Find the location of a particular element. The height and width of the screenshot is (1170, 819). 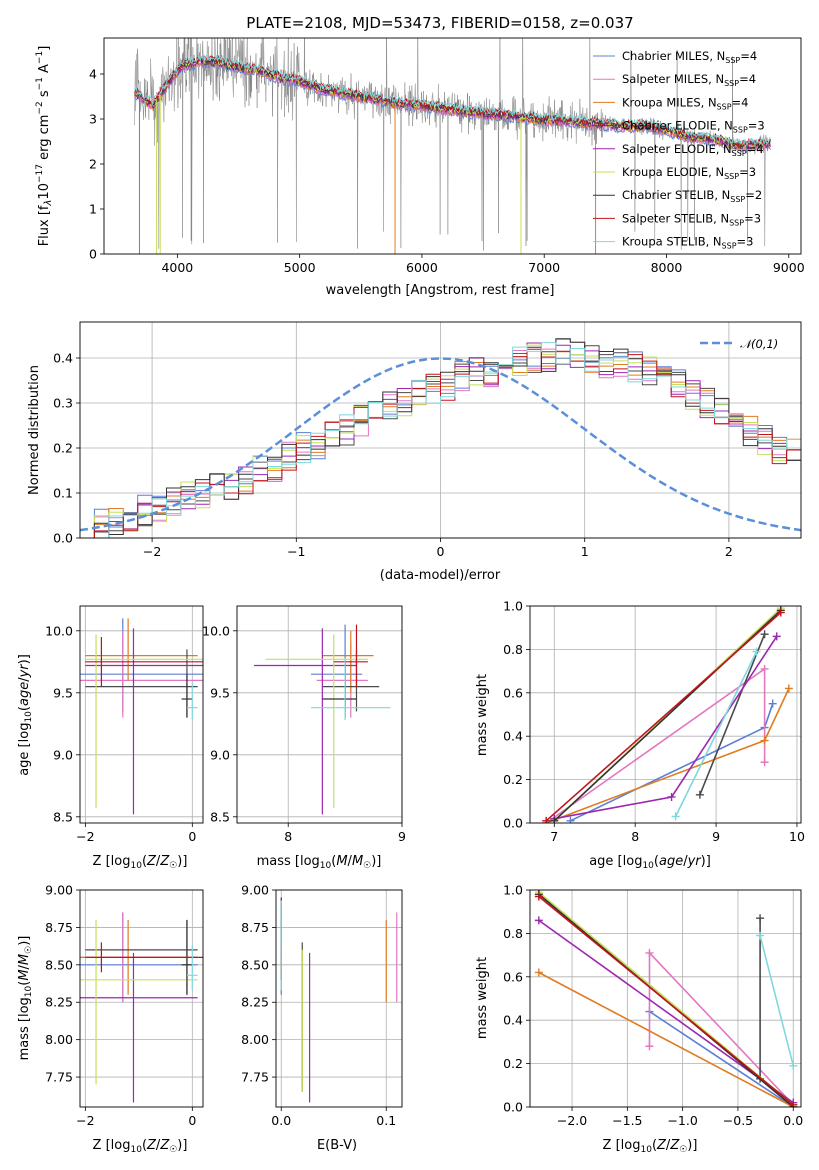

weight-vs-age-panel: 7 8 9 10 0.0 0.2 0.4 0.6 0.8 1.0 is located at coordinates (654, 722).